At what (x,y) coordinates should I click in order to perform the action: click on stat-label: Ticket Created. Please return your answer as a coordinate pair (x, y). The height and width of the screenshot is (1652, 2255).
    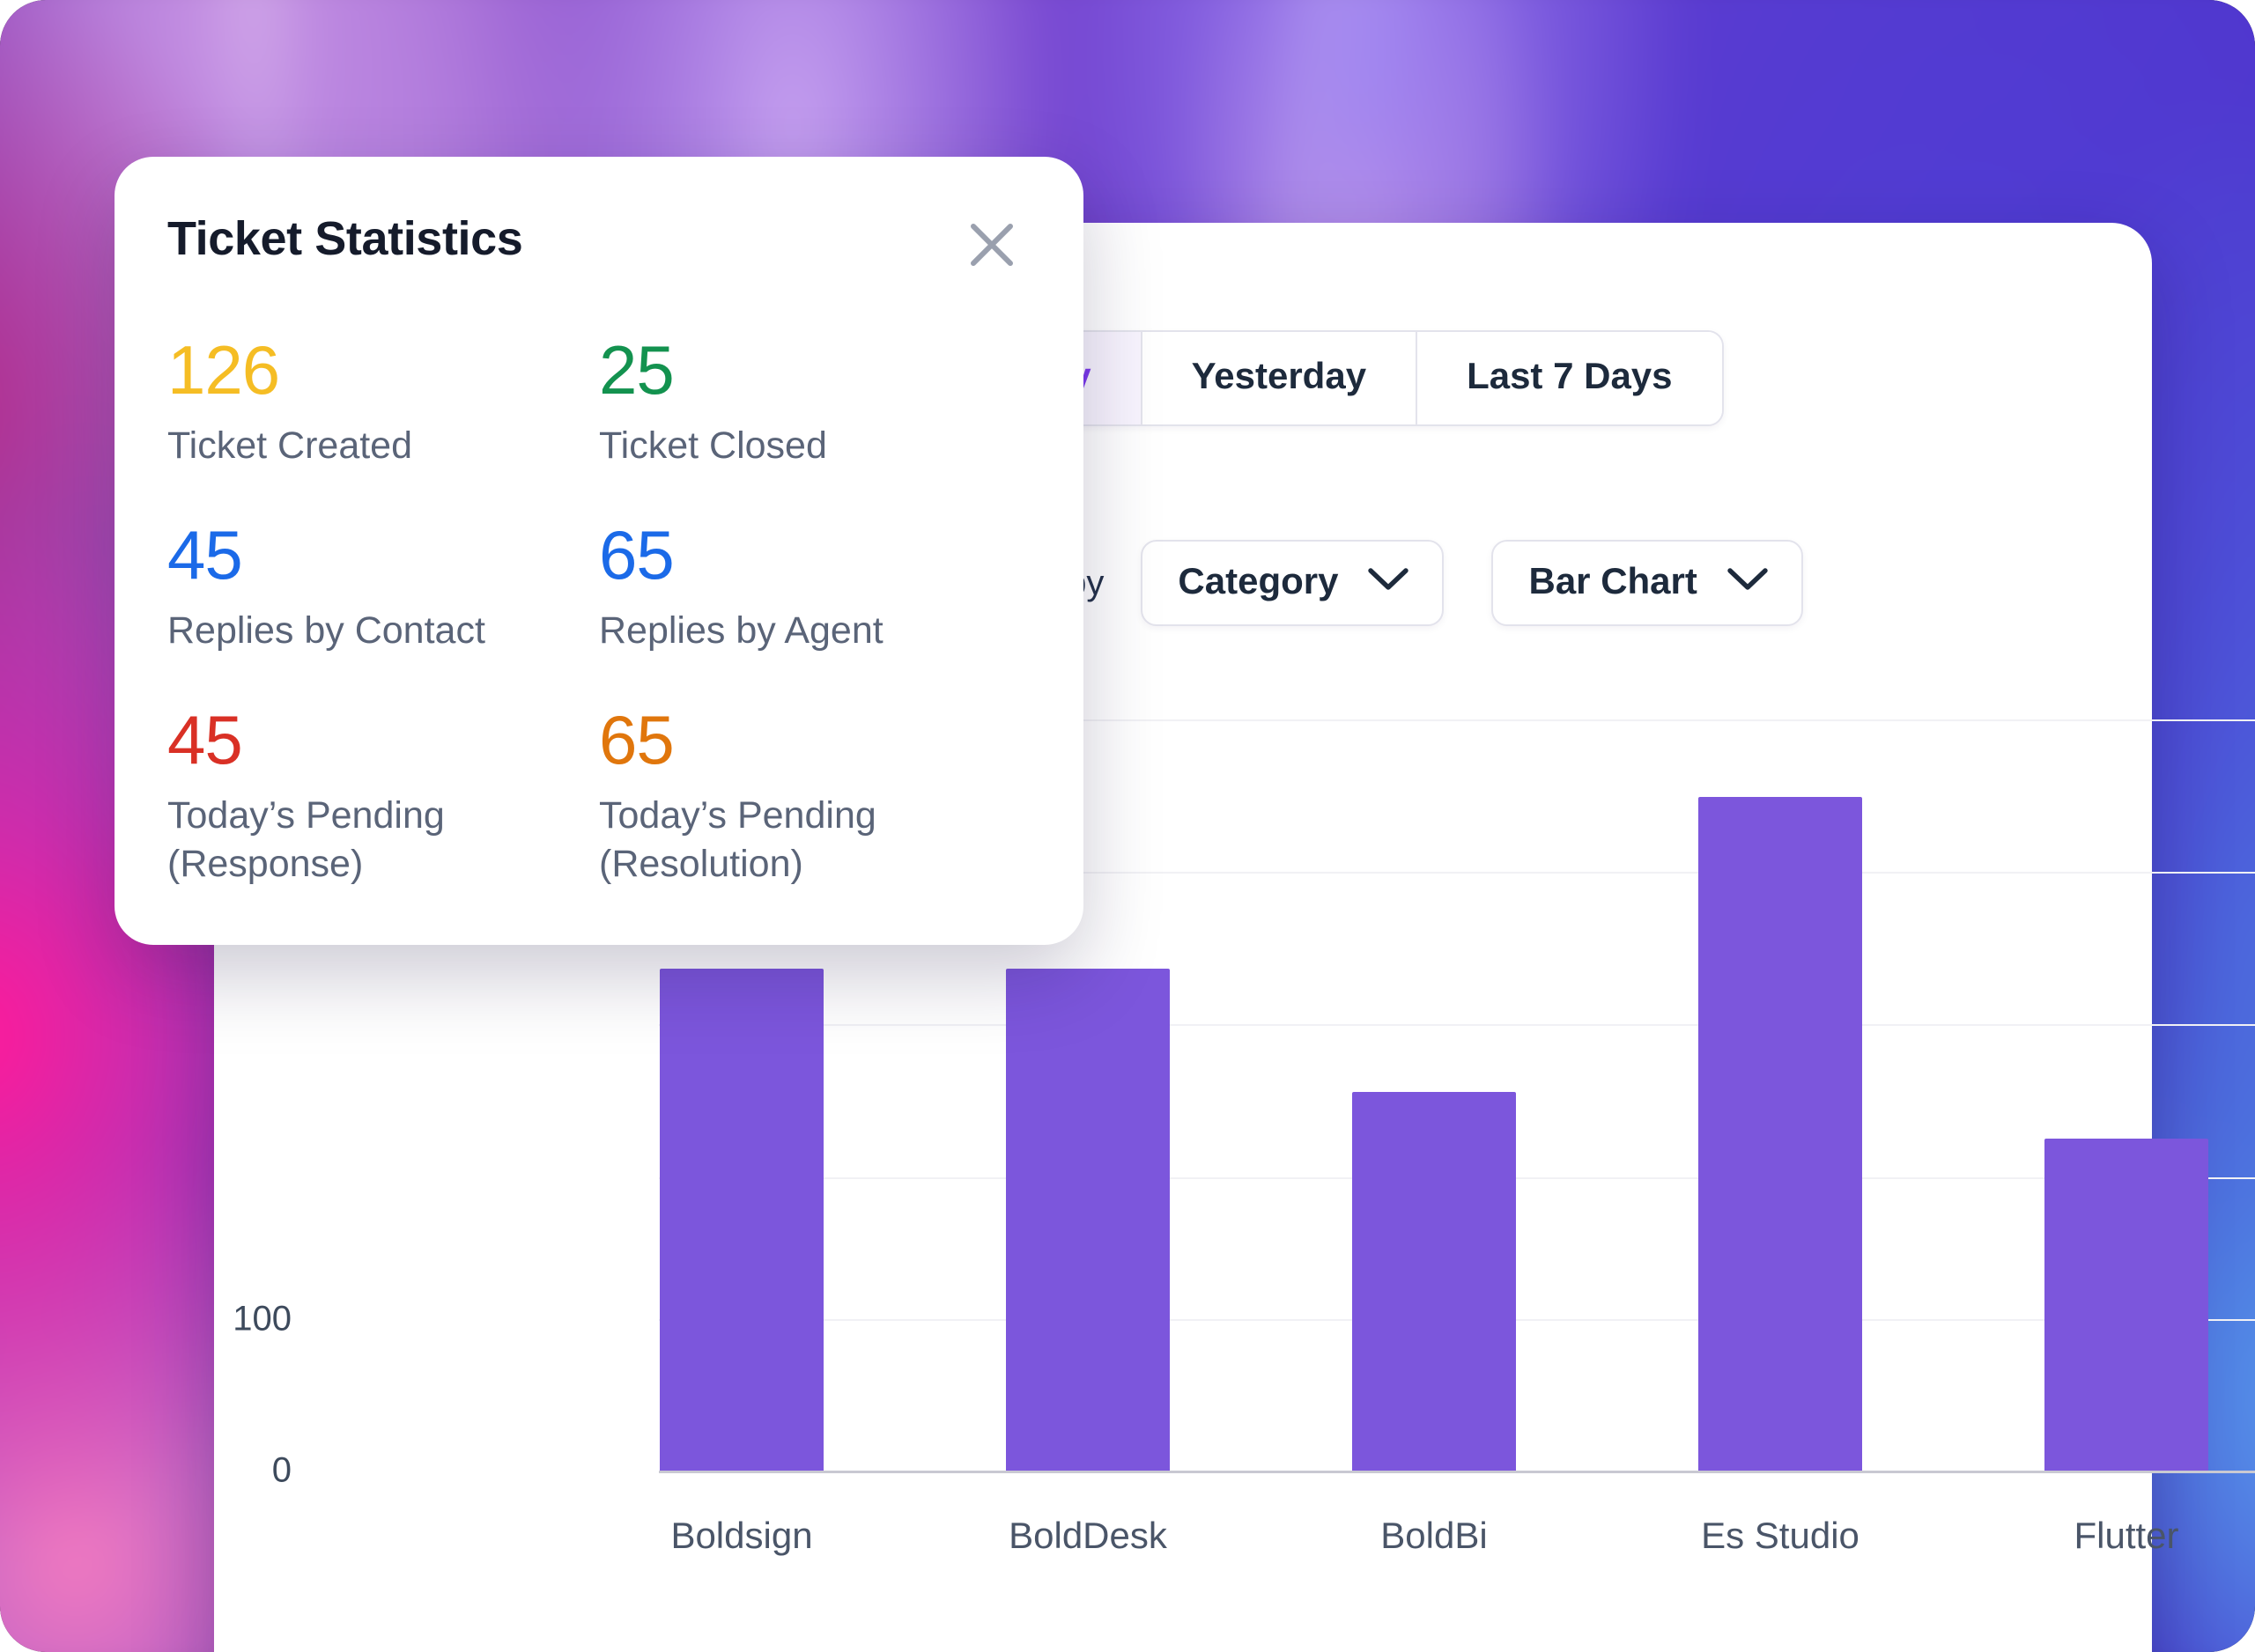
    Looking at the image, I should click on (290, 446).